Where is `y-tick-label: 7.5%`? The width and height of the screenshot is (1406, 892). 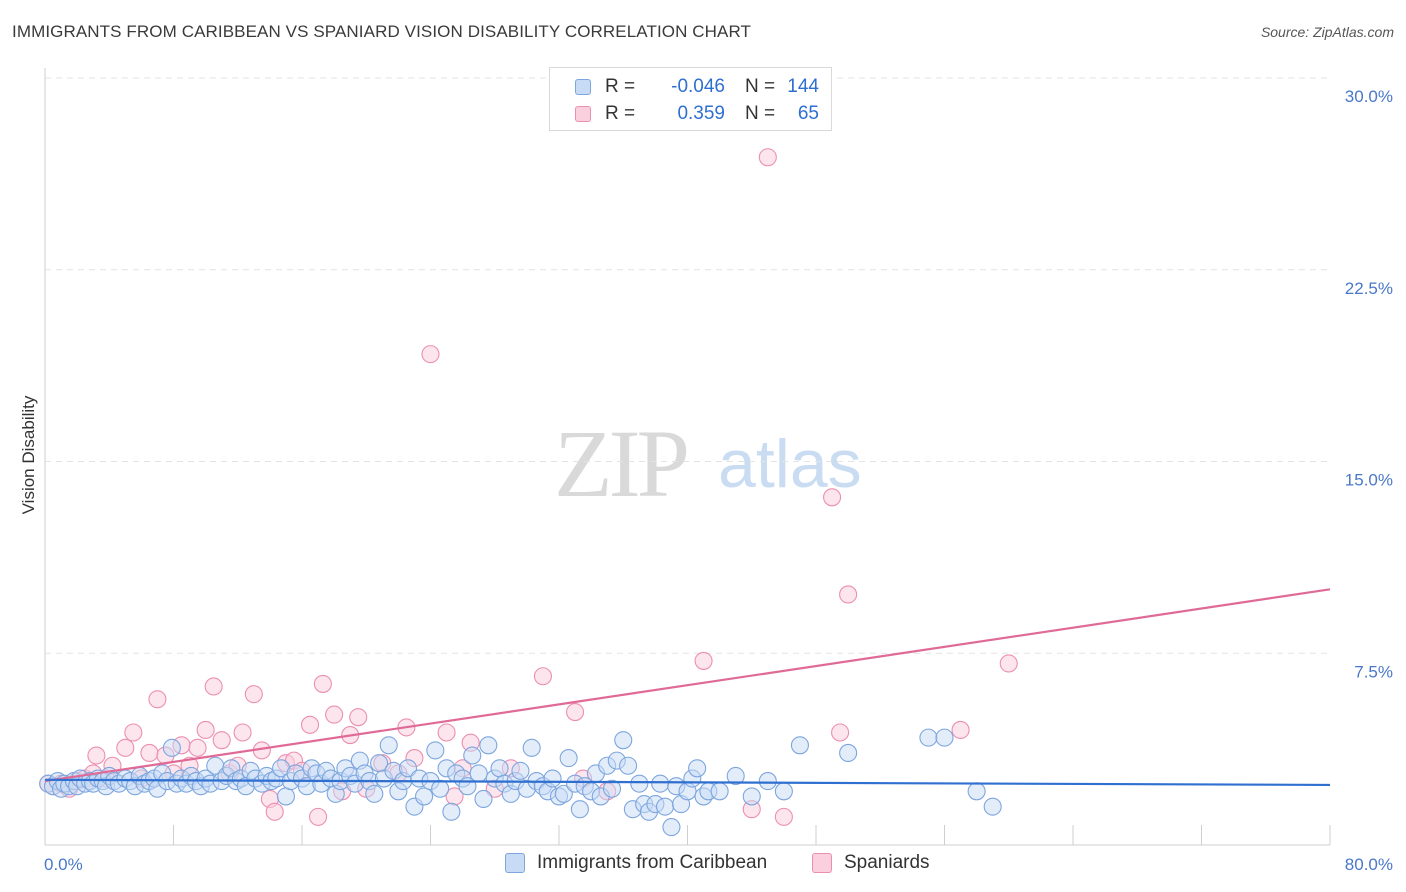
y-tick-label: 7.5% is located at coordinates (1373, 671).